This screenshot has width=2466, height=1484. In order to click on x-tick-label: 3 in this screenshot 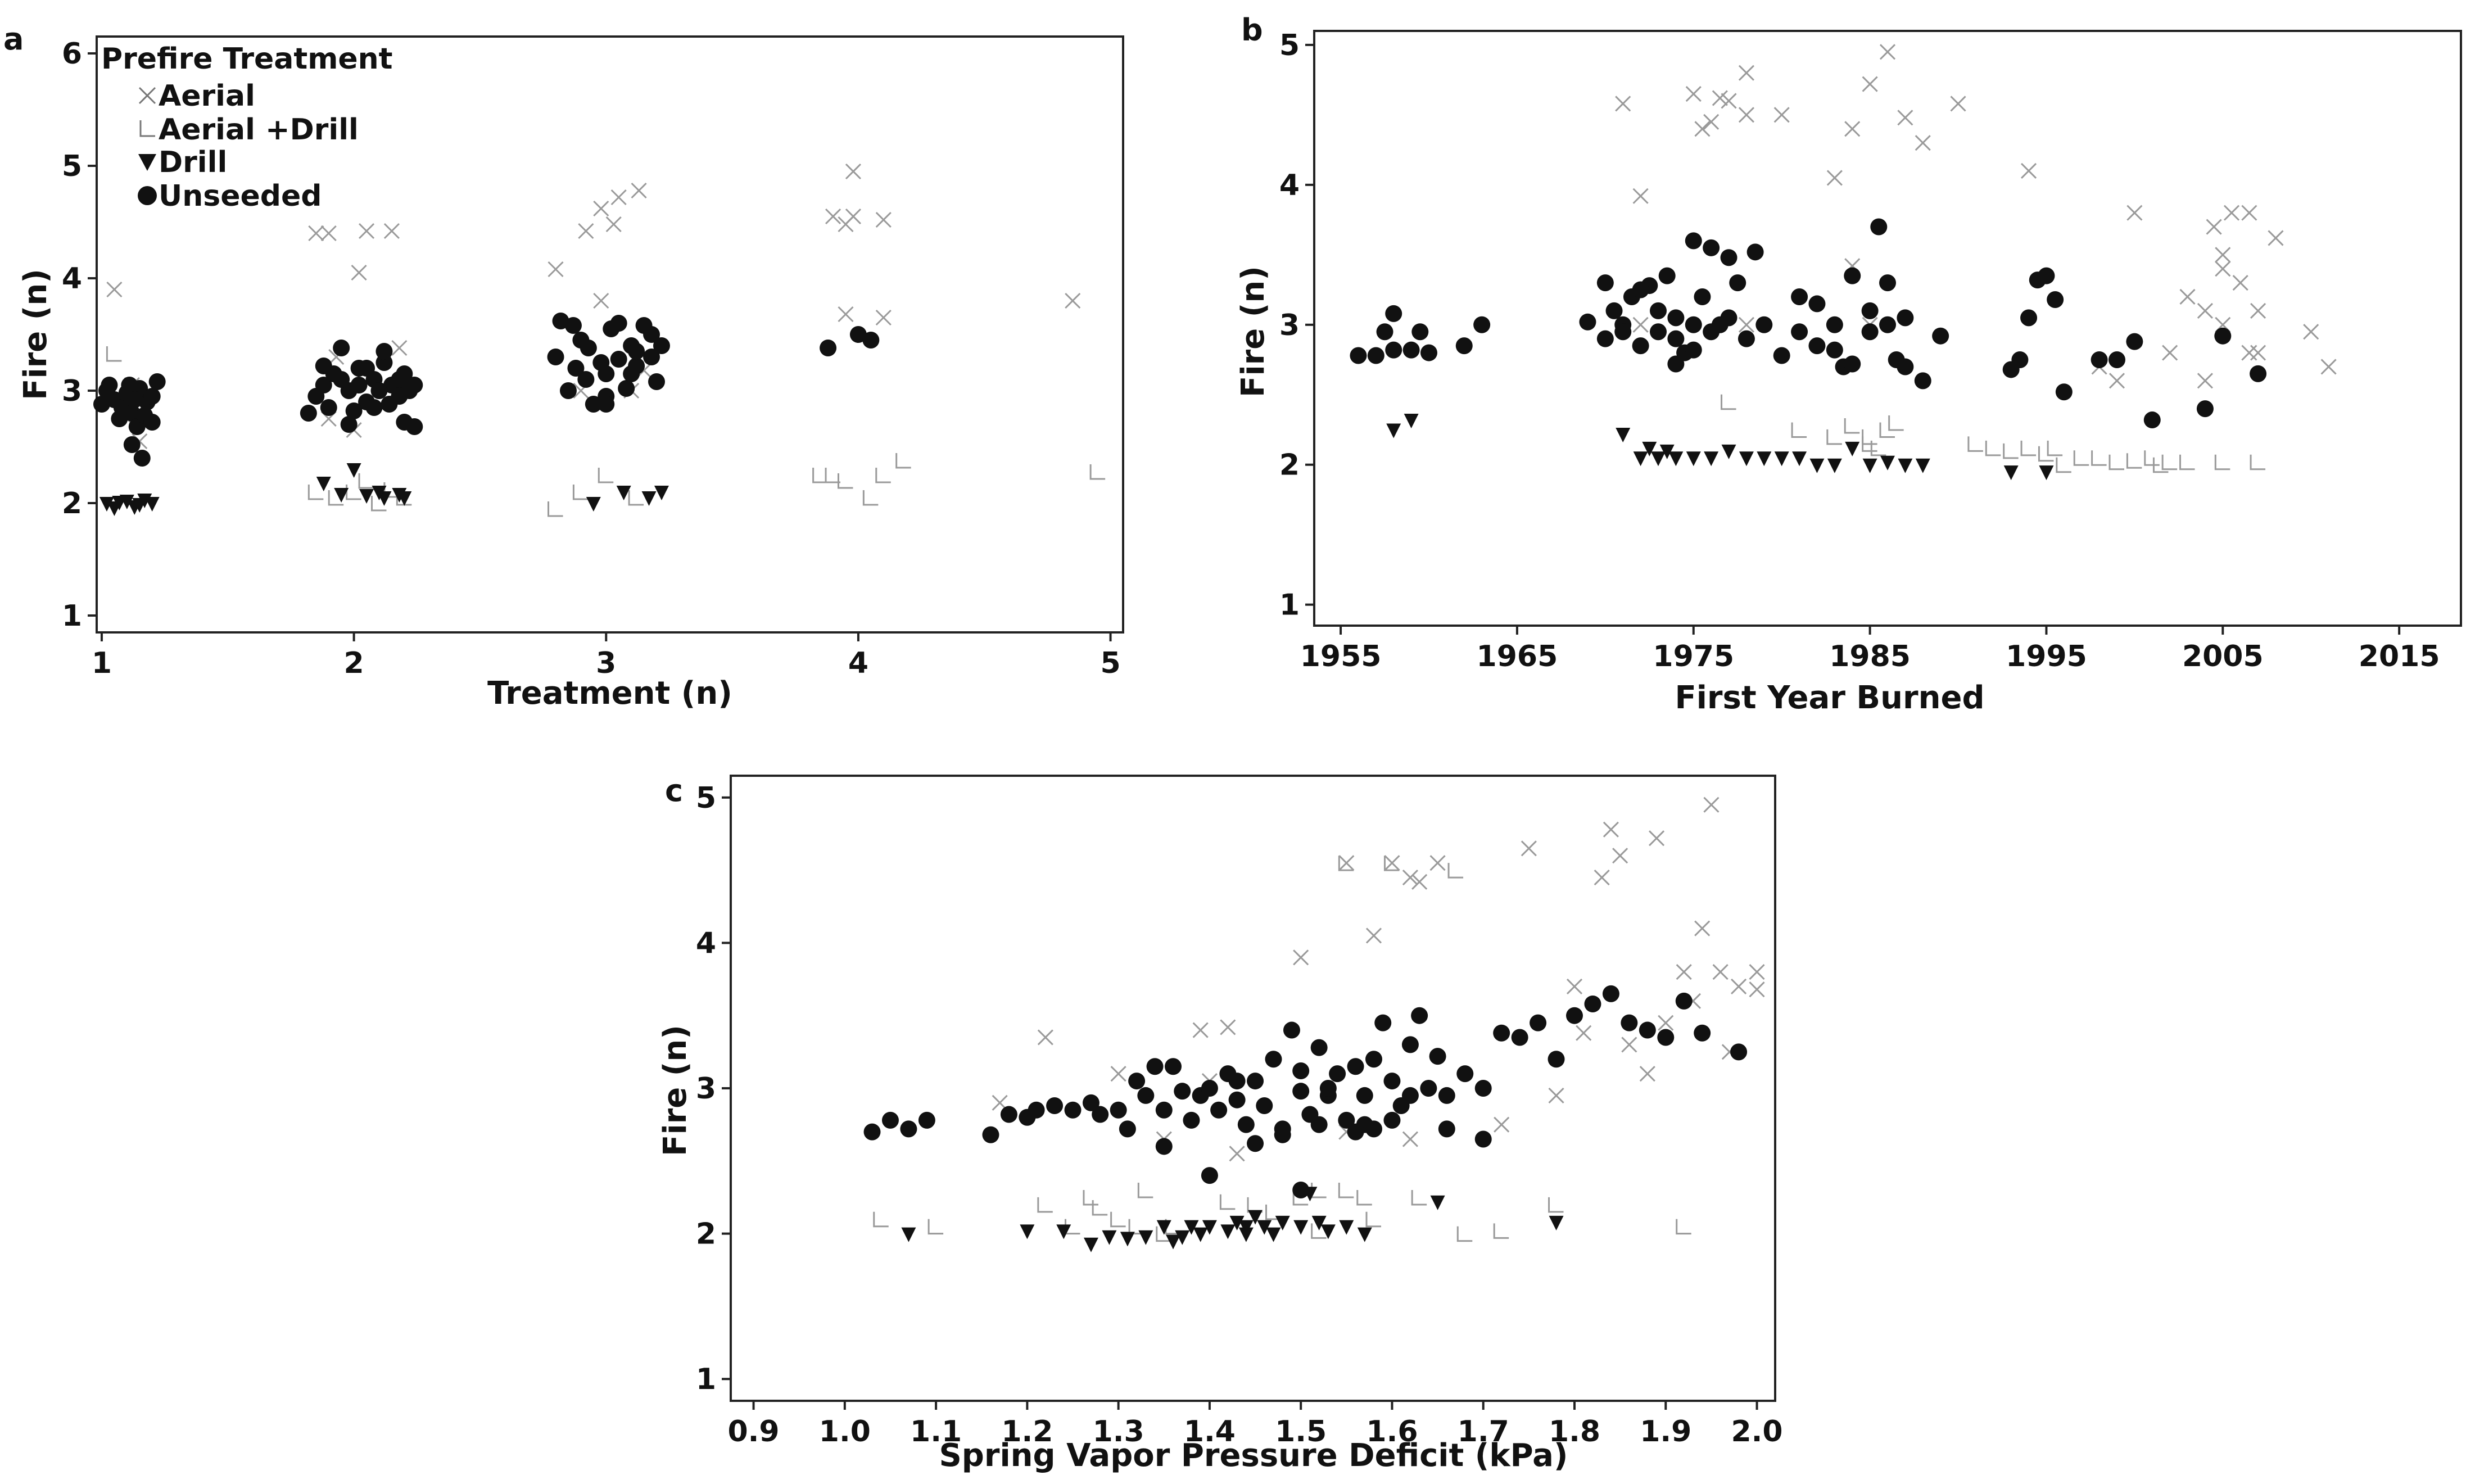, I will do `click(606, 663)`.